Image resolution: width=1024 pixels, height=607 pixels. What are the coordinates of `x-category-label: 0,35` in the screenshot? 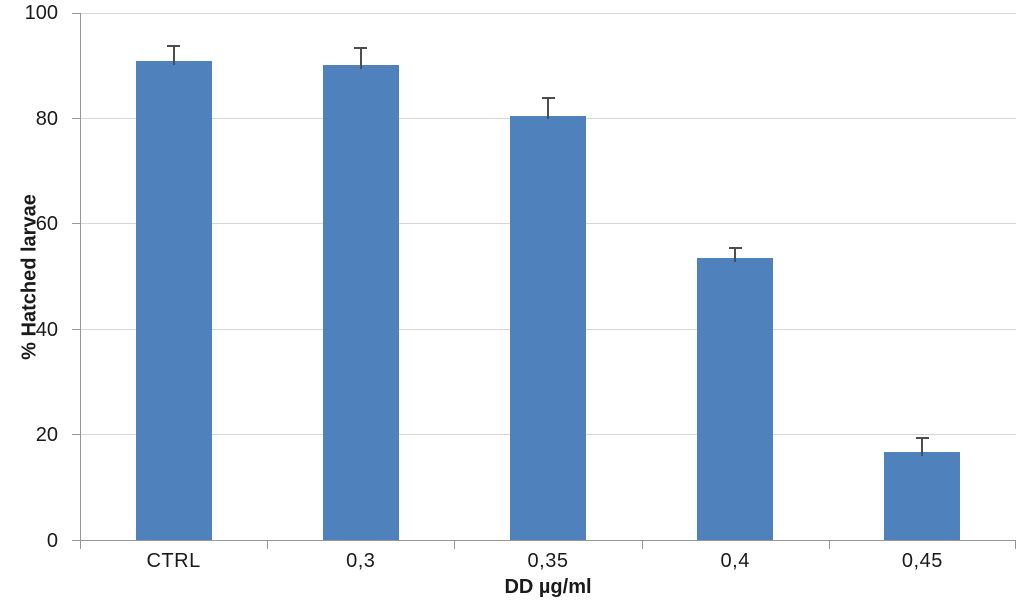 It's located at (548, 561).